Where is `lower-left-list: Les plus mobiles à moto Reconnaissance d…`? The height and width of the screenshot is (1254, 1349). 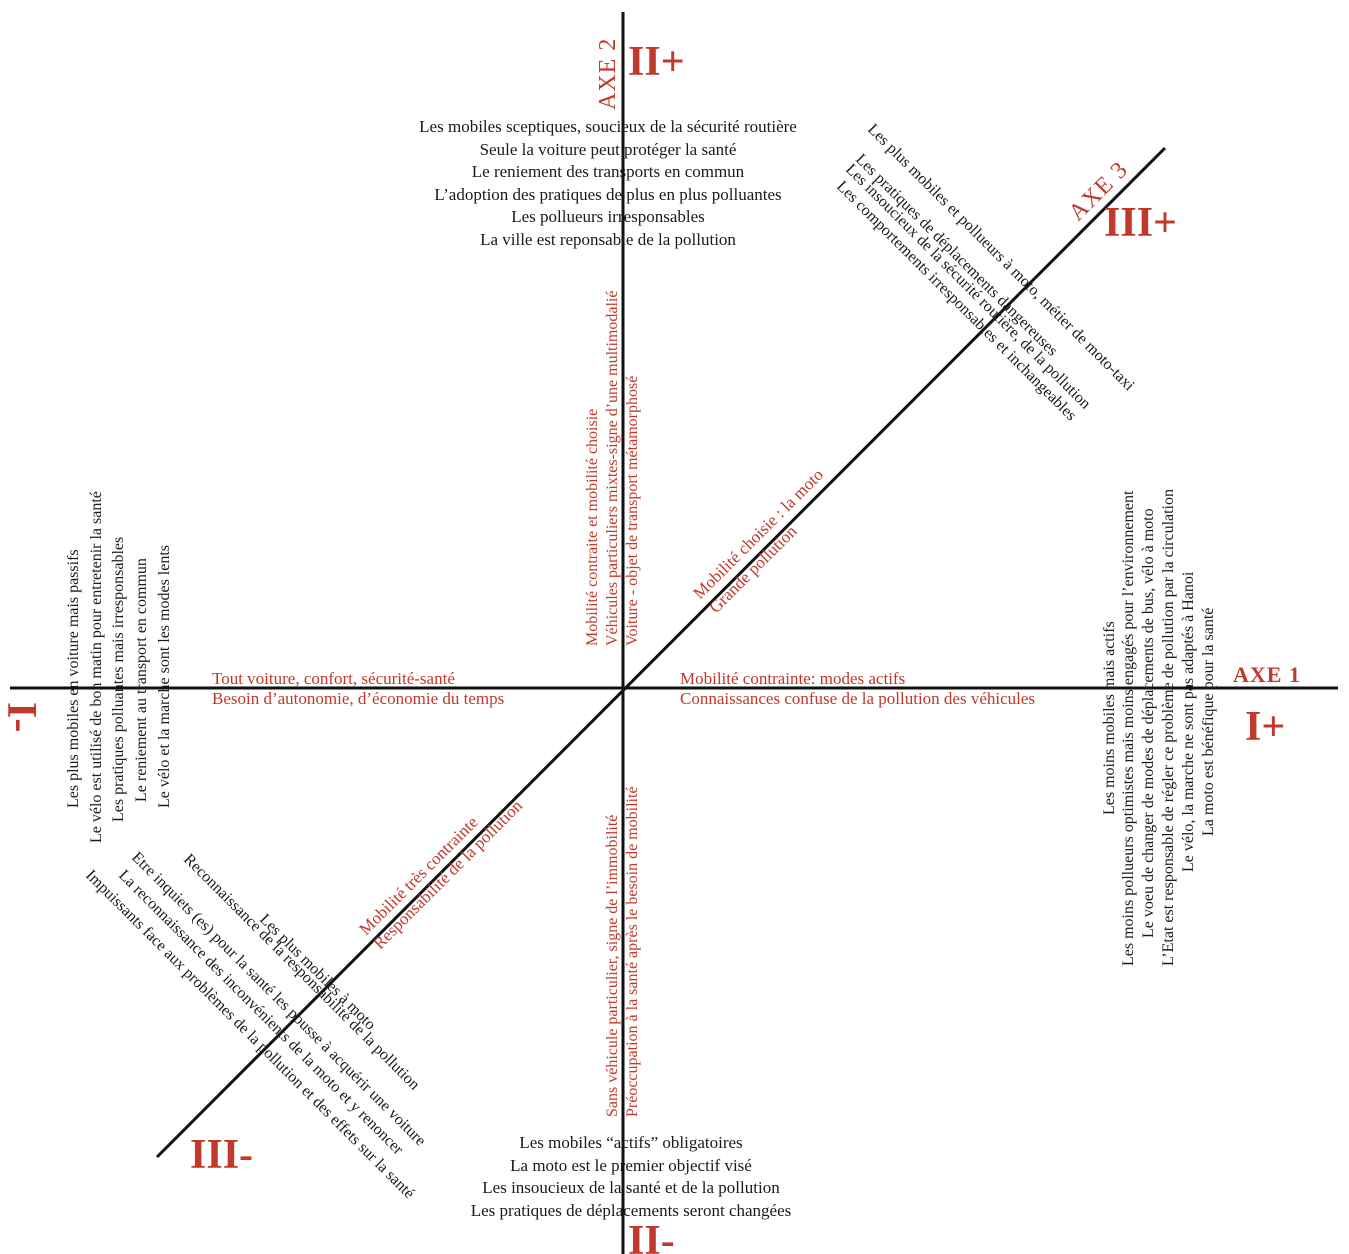
lower-left-list: Les plus mobiles à moto Reconnaissance d… is located at coordinates (255, 1025).